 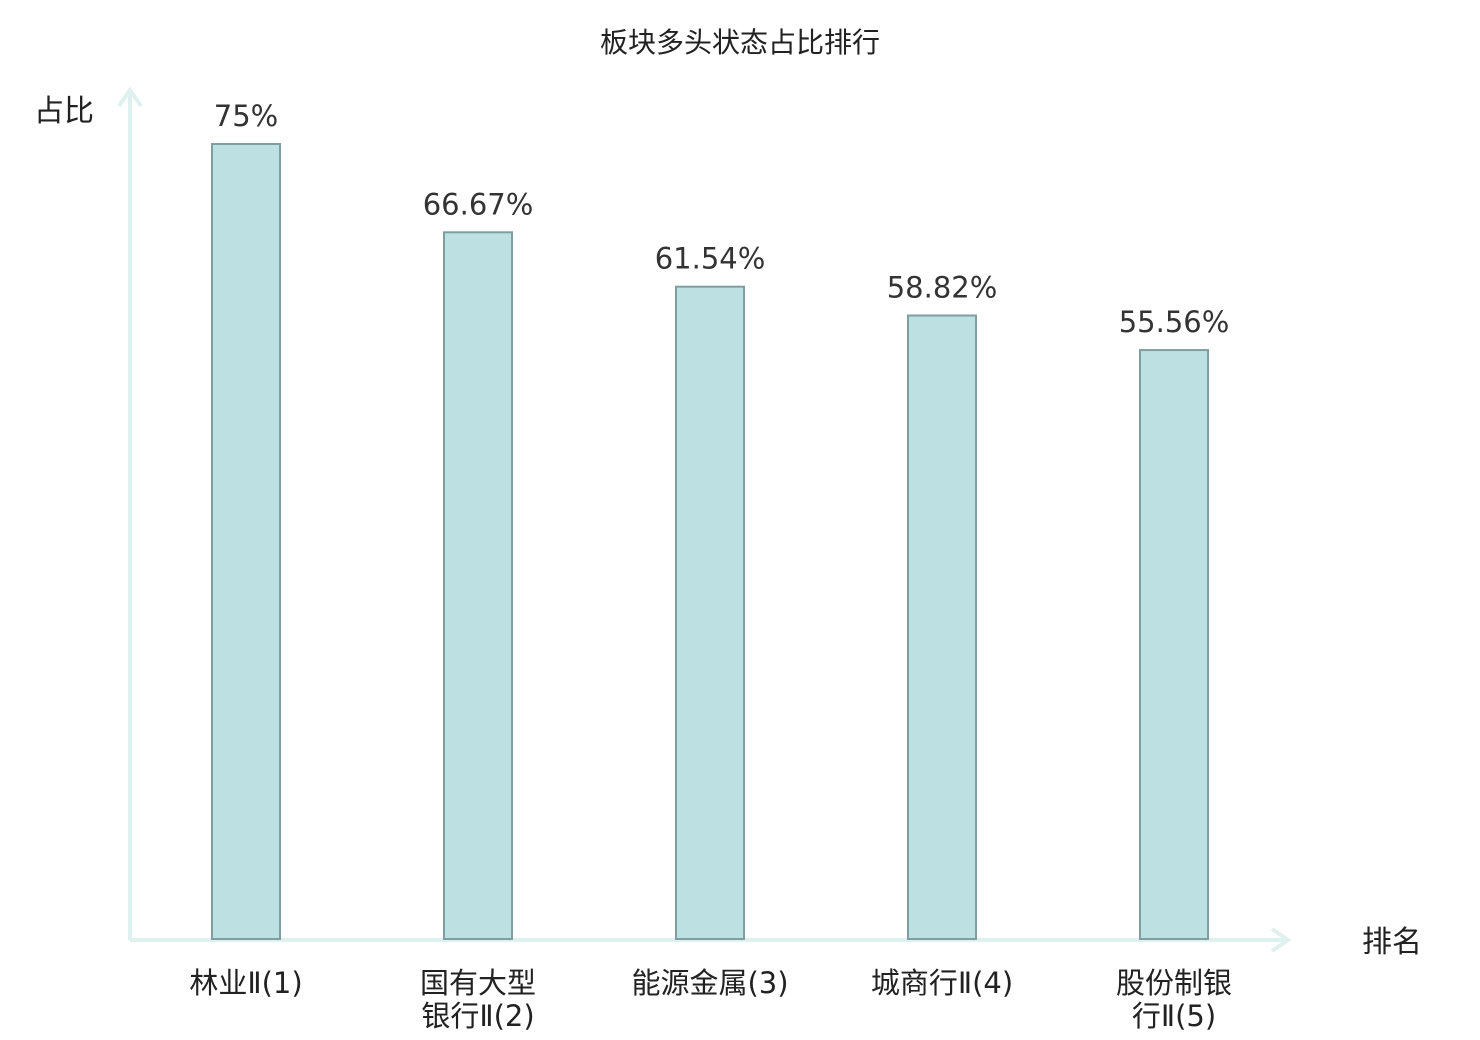 I want to click on category-label-5: 股份制银行Ⅱ(5), so click(x=1174, y=999).